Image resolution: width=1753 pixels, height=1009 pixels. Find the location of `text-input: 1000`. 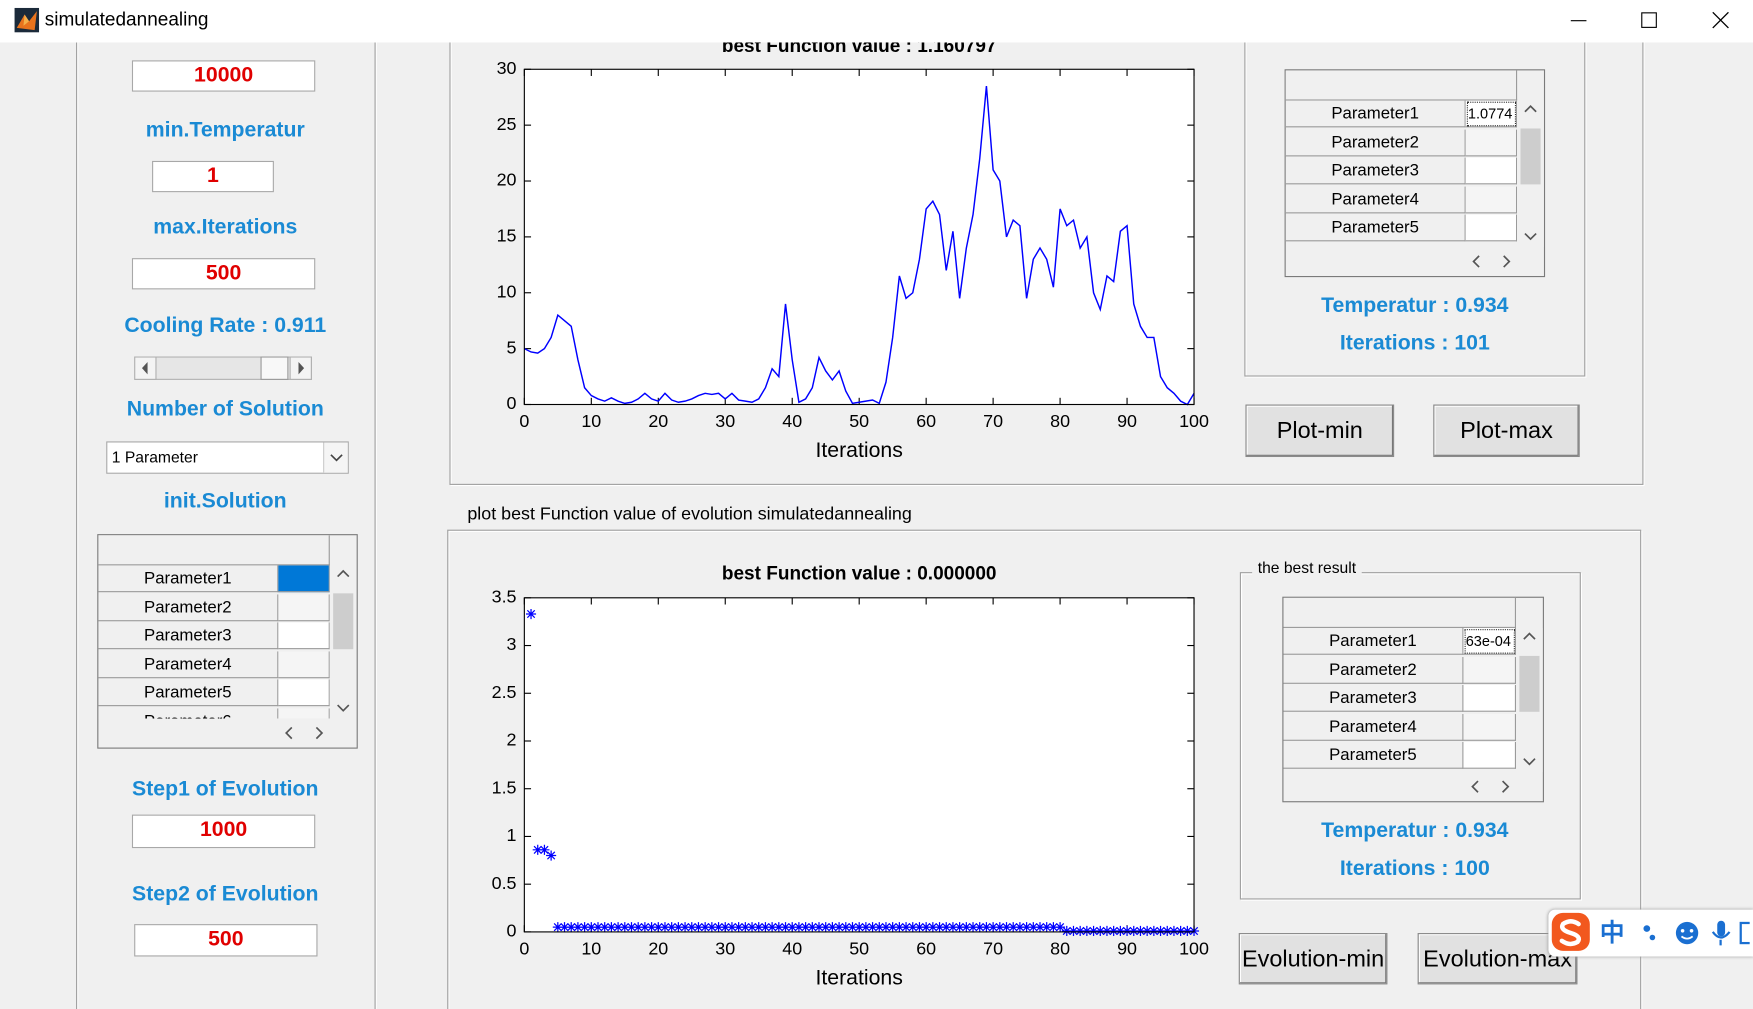

text-input: 1000 is located at coordinates (223, 831).